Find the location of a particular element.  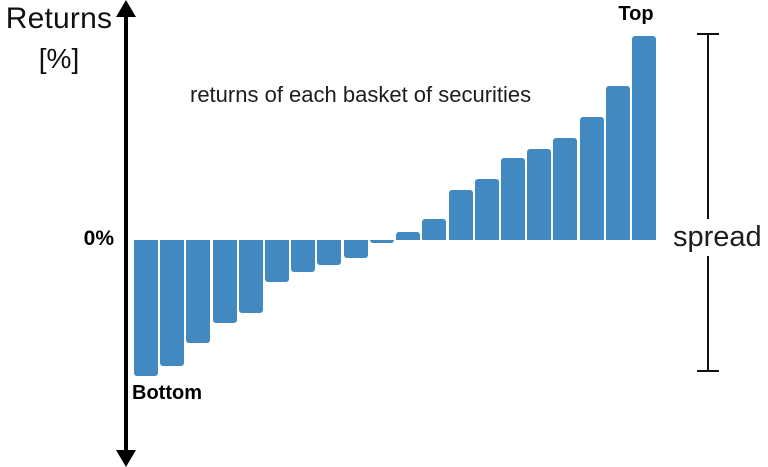

spread-label: spread is located at coordinates (717, 237).